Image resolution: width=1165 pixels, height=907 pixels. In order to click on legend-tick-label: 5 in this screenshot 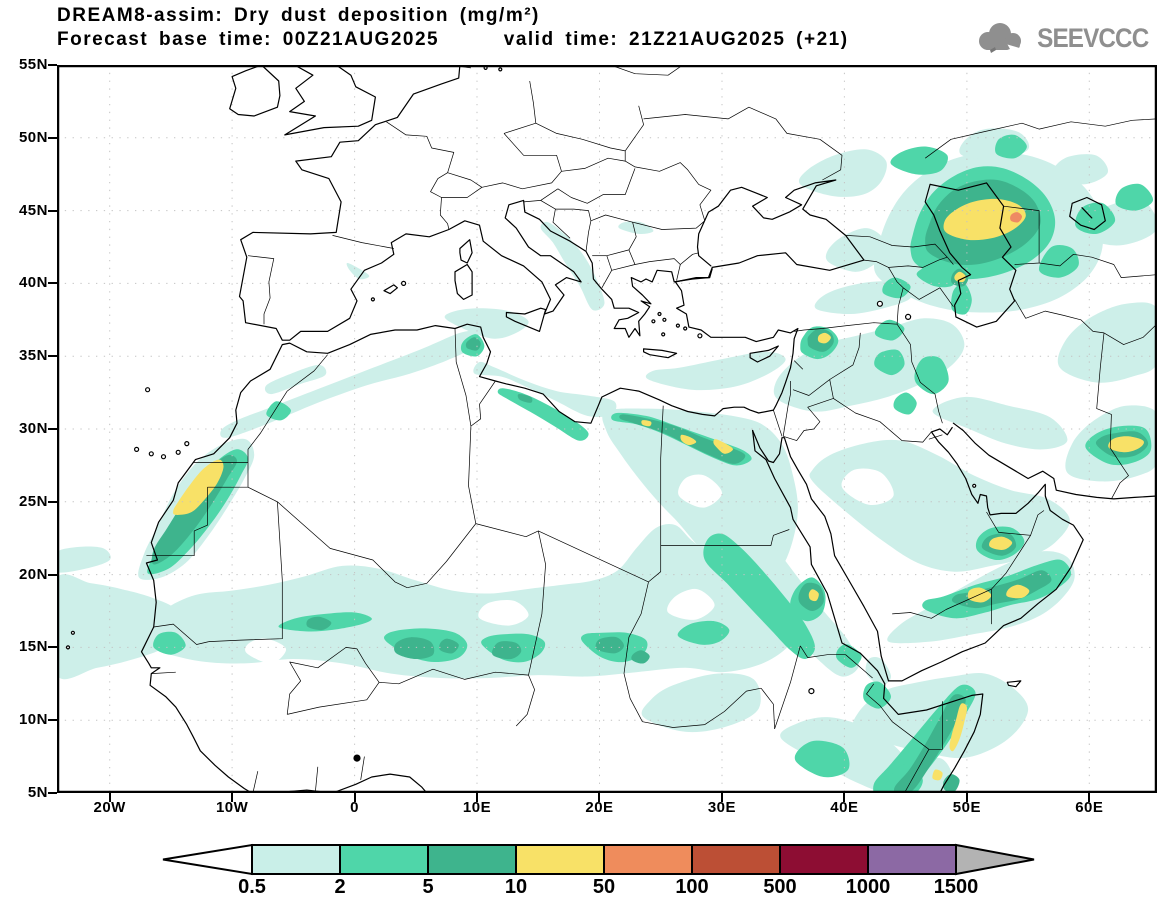, I will do `click(428, 887)`.